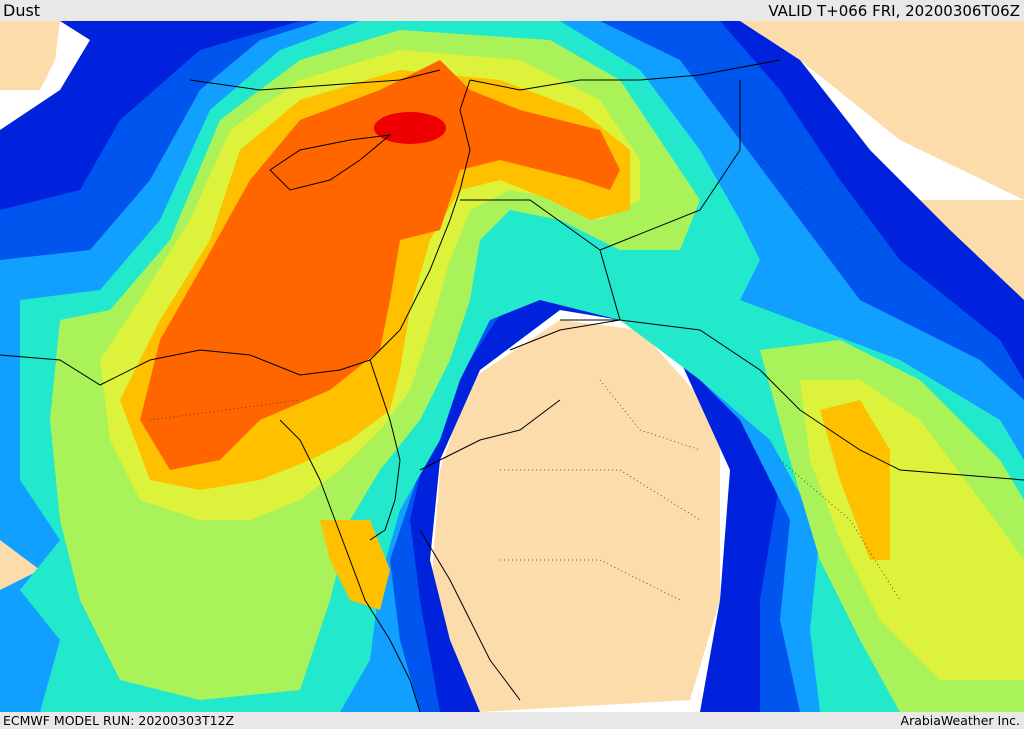 This screenshot has width=1024, height=729. Describe the element at coordinates (894, 11) in the screenshot. I see `valid-time-label: VALID T+066 FRI, 20200306T06Z` at that location.